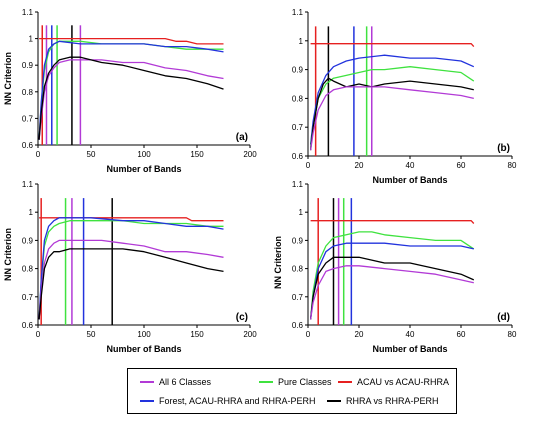 Image resolution: width=550 pixels, height=424 pixels. I want to click on legend-swatch-acau-vs-acau-rhra, so click(345, 382).